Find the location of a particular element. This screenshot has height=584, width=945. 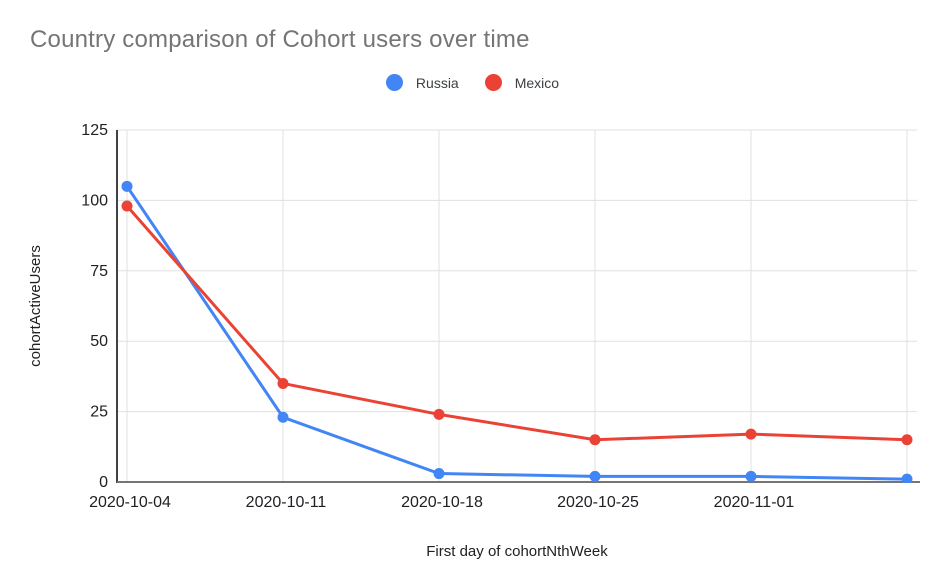

legend-item-russia: Russia is located at coordinates (422, 82).